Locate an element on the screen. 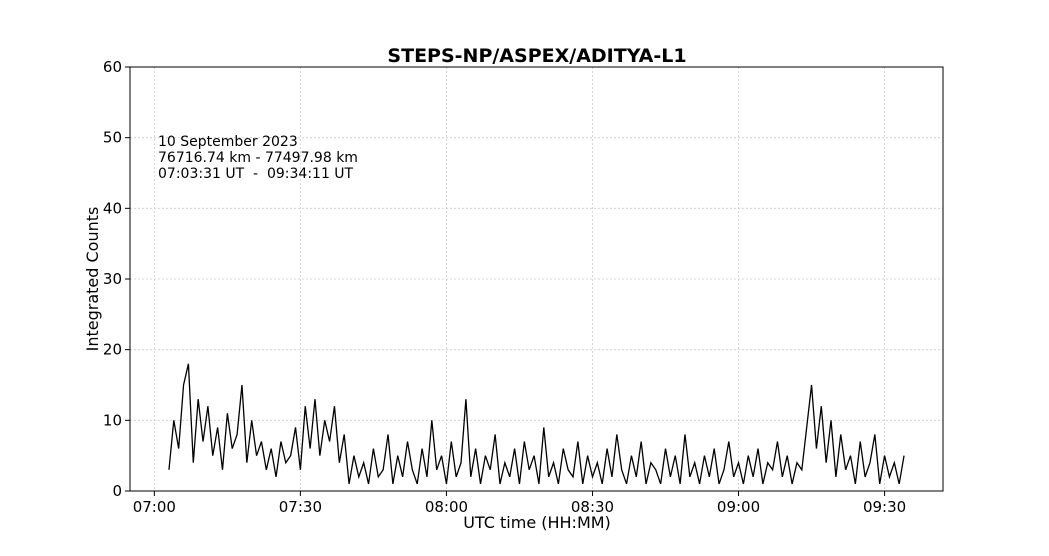 This screenshot has height=556, width=1049. y-tick-label: 50 is located at coordinates (112, 138).